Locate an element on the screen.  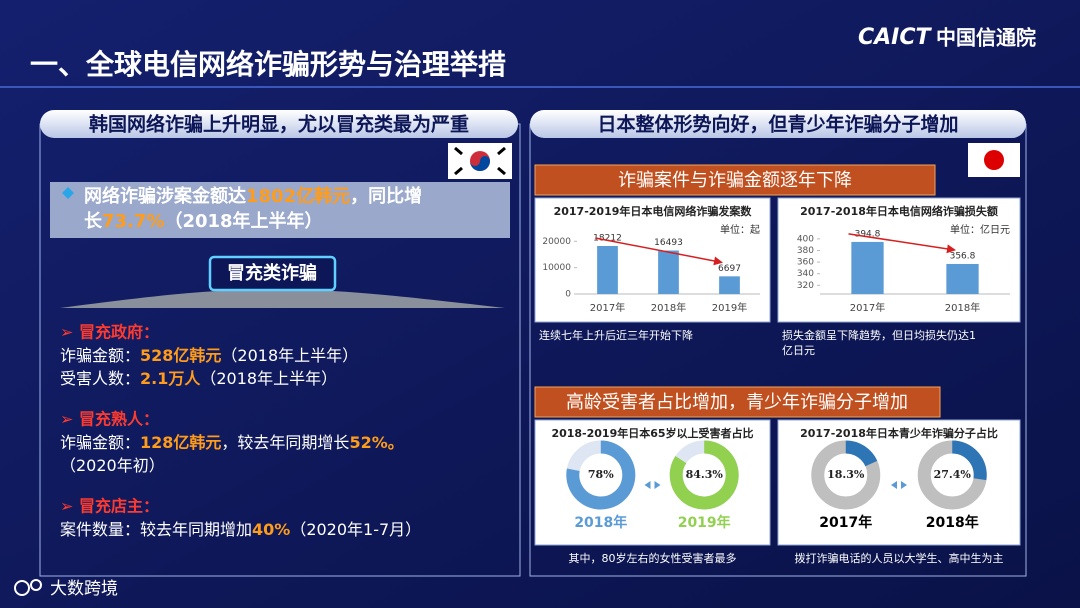
badge-bg is located at coordinates (272, 273).